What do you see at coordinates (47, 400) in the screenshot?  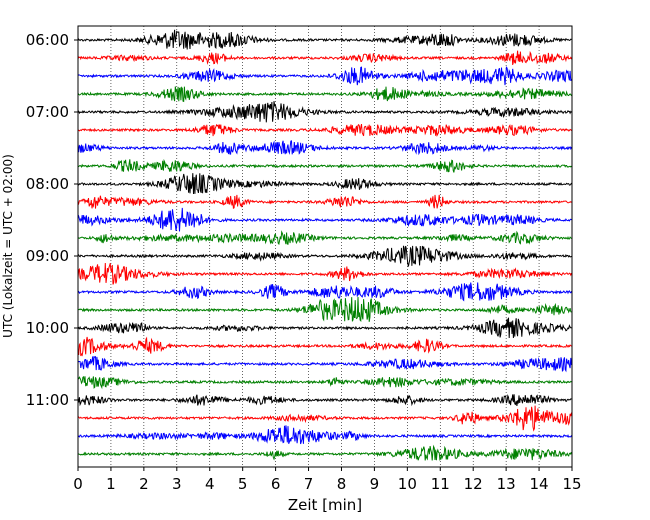 I see `y-tick-label: 11:00` at bounding box center [47, 400].